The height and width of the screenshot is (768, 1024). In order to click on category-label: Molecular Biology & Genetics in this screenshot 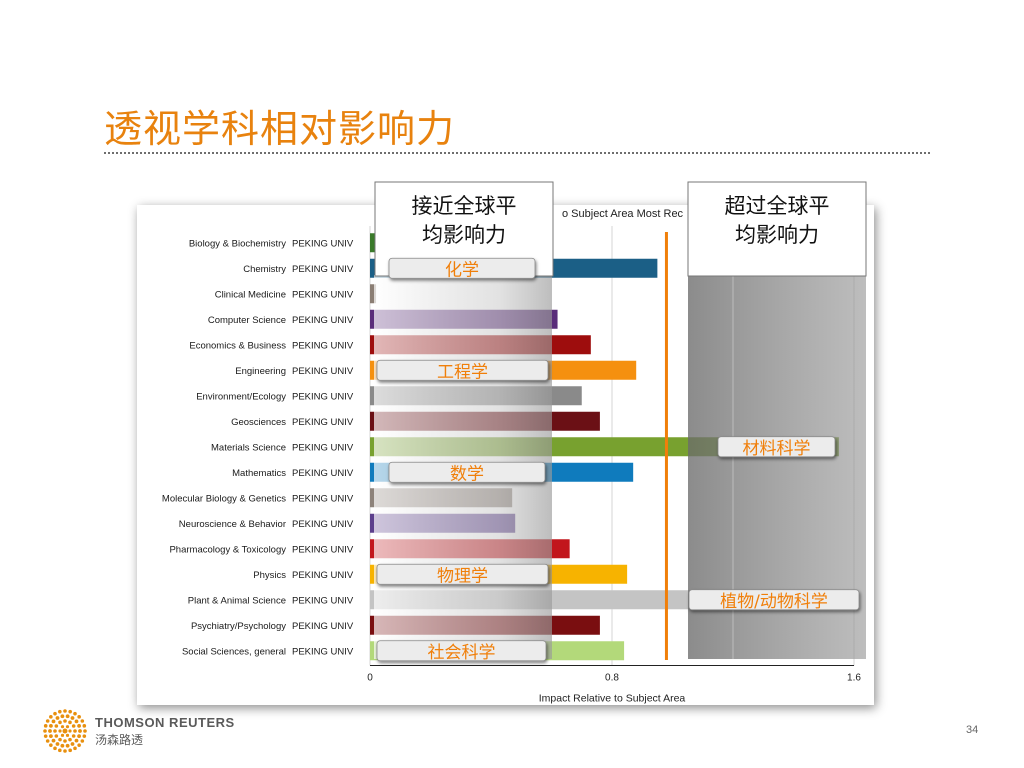, I will do `click(224, 498)`.